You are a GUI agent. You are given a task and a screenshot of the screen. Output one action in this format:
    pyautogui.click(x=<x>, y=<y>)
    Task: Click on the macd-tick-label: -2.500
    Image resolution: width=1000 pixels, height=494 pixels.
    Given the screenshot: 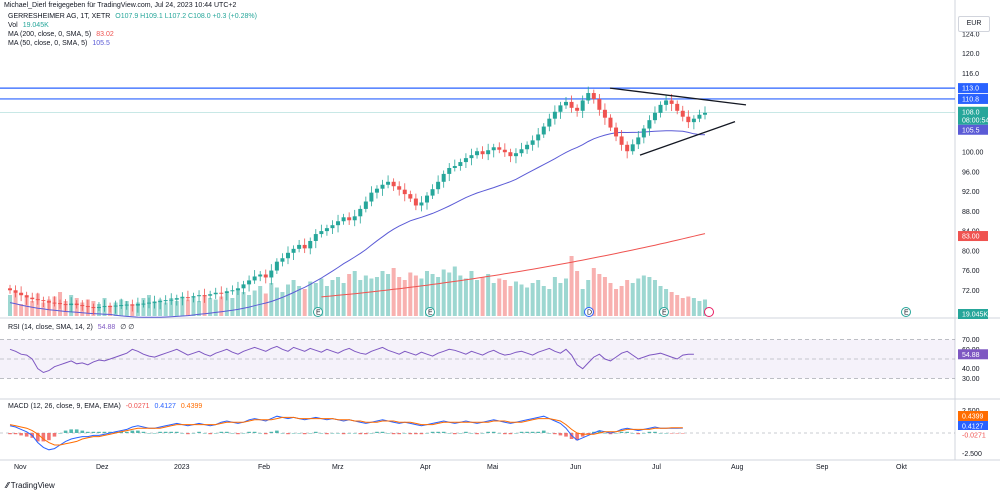 What is the action you would take?
    pyautogui.click(x=972, y=454)
    